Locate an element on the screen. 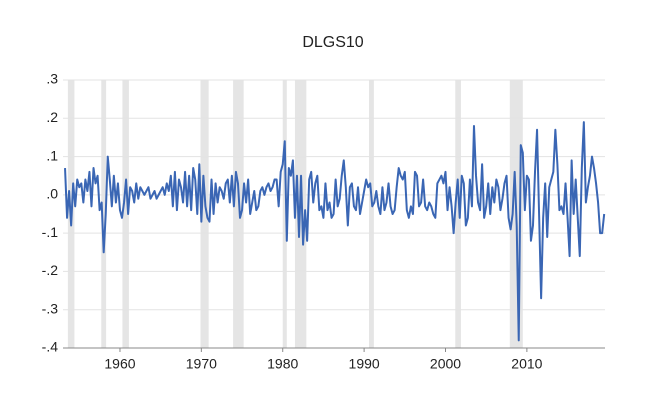 This screenshot has width=657, height=408. x-tick-label: 1970 is located at coordinates (201, 364).